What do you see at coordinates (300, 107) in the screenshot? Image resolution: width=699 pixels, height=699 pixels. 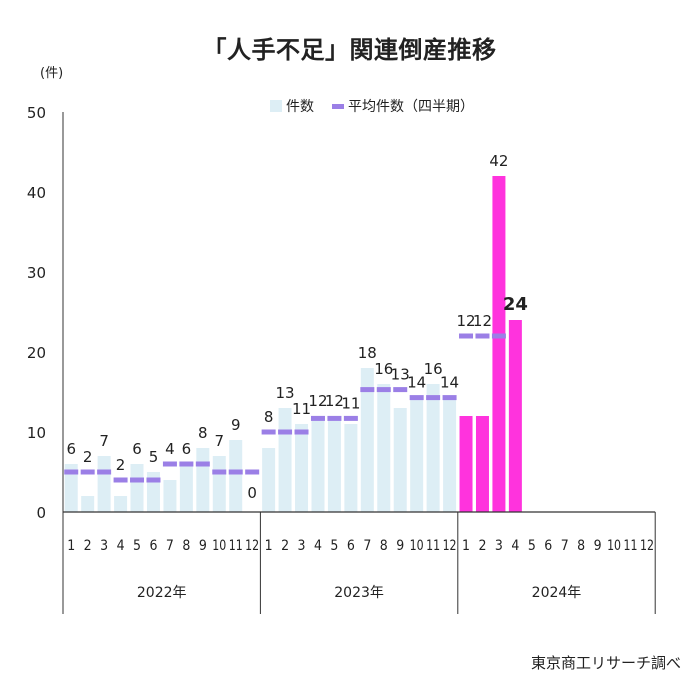 I see `legend-label-count: 件数` at bounding box center [300, 107].